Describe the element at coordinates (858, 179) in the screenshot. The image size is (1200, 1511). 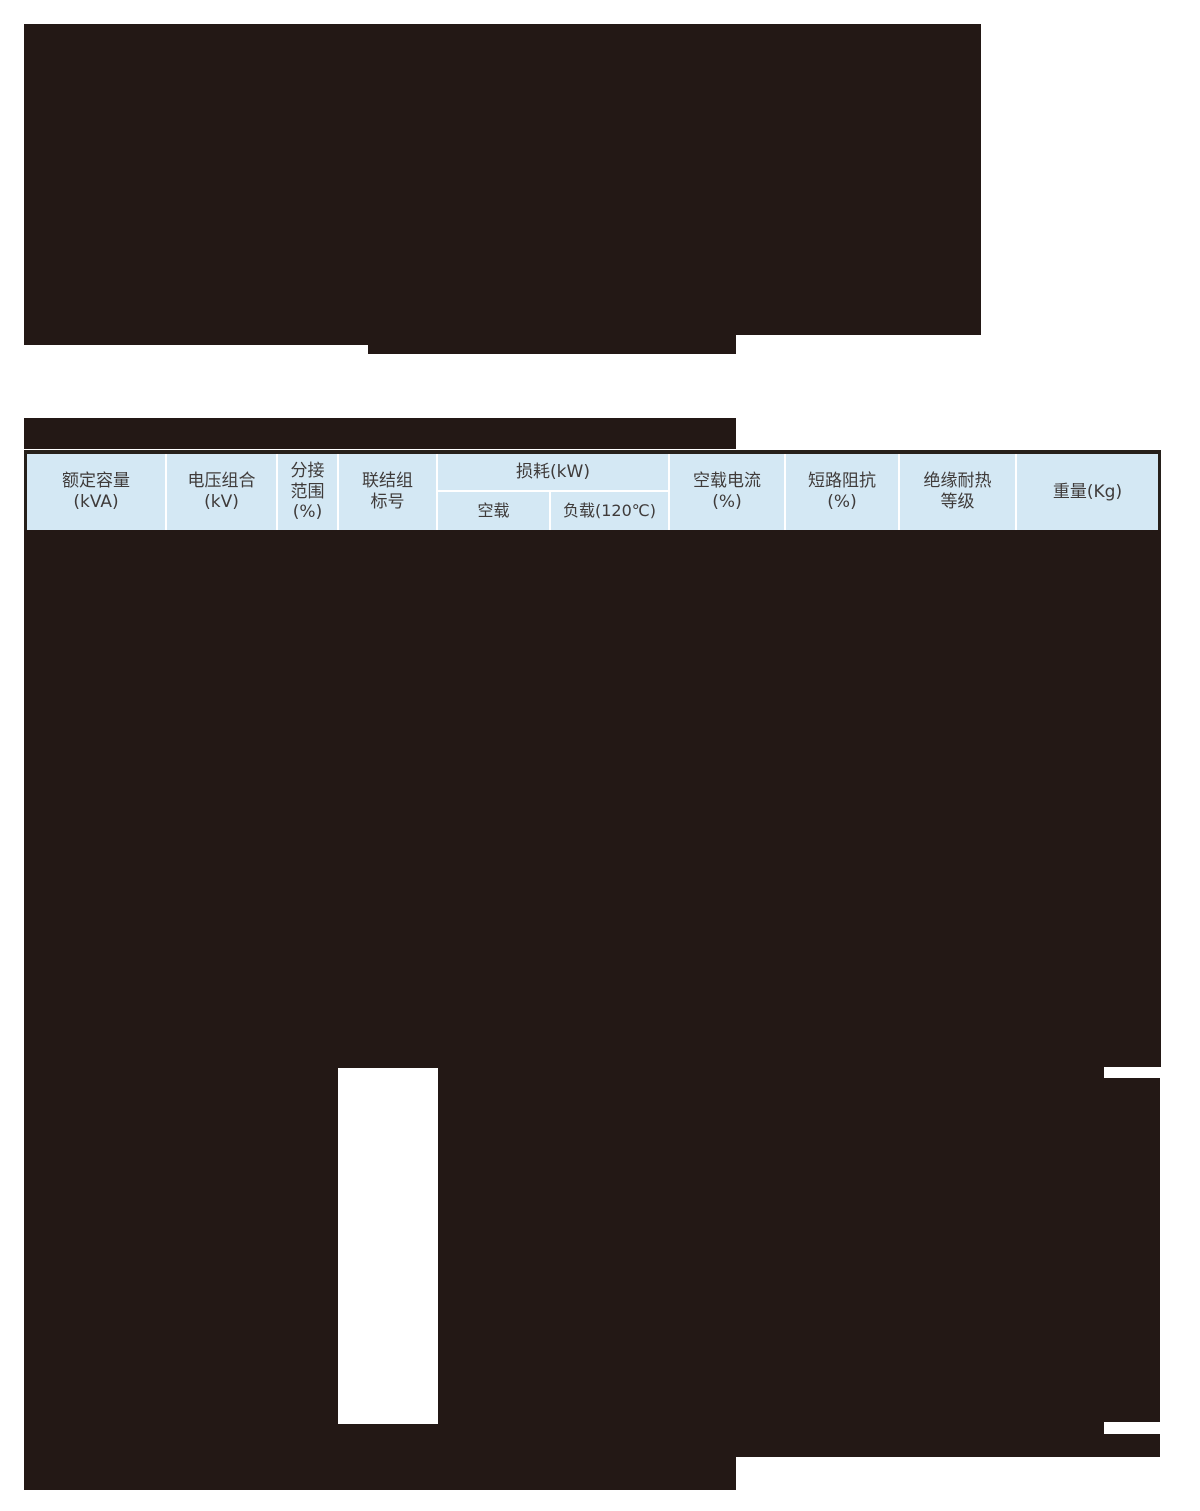
I see `top-image-block-right` at that location.